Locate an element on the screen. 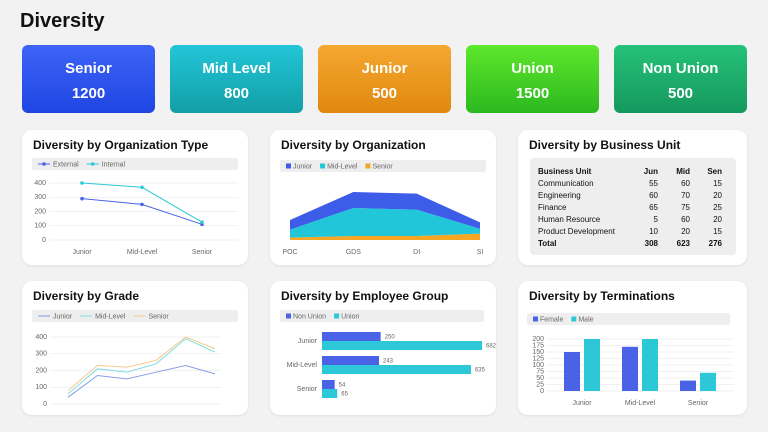 This screenshot has height=432, width=768. table-cell: Finance is located at coordinates (552, 207).